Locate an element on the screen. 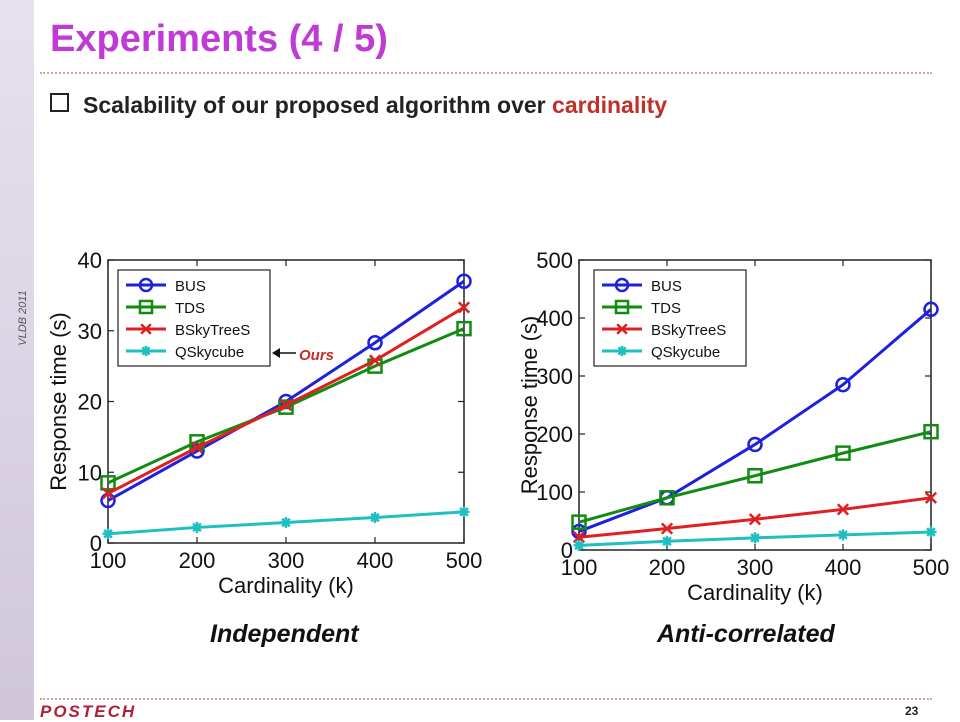 The width and height of the screenshot is (960, 722). left-ytick-label: 0 is located at coordinates (96, 543).